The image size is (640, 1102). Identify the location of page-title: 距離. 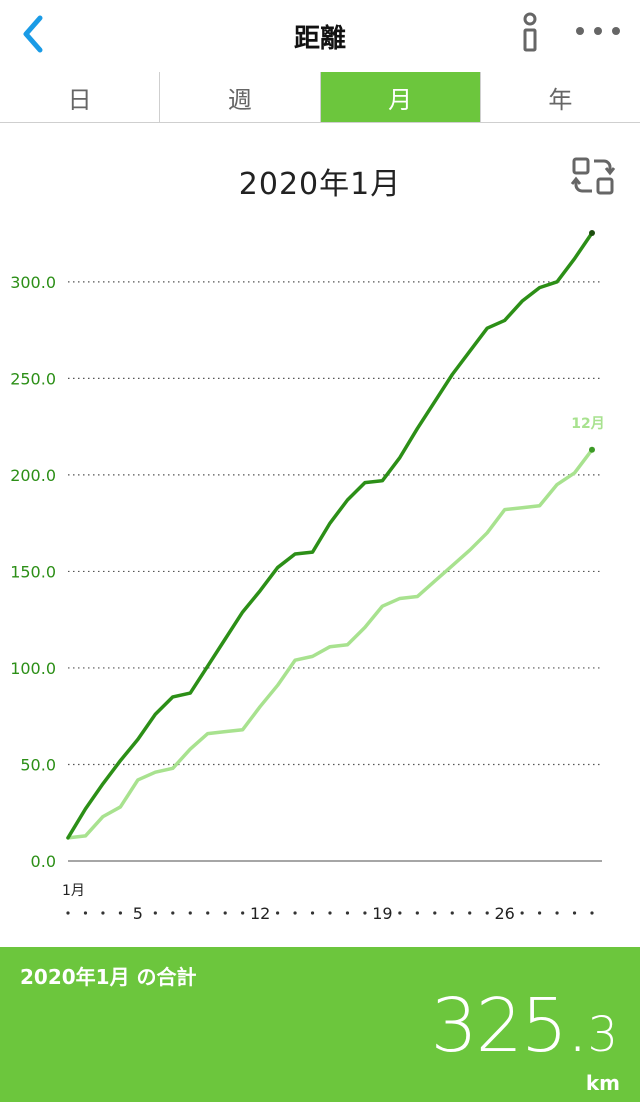
(319, 39).